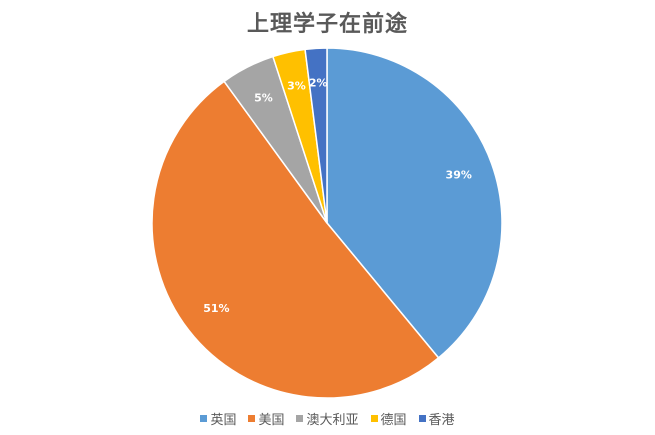  Describe the element at coordinates (459, 175) in the screenshot. I see `data-label-uk: 39%` at that location.